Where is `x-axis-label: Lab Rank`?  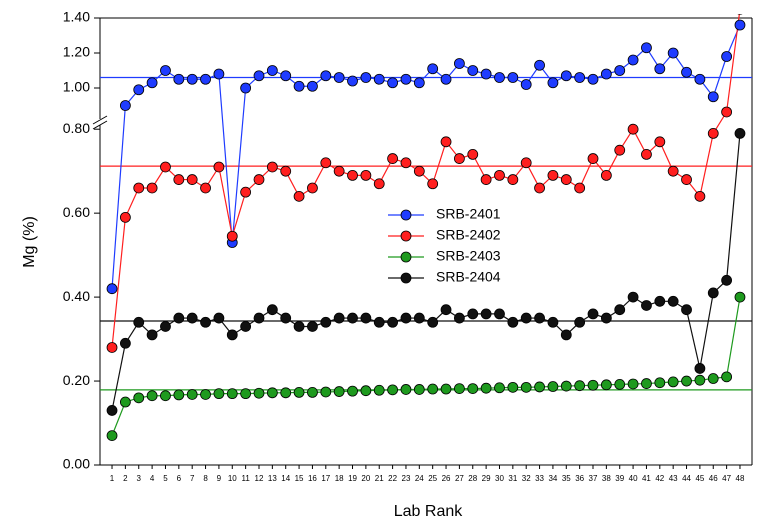
x-axis-label: Lab Rank is located at coordinates (428, 511).